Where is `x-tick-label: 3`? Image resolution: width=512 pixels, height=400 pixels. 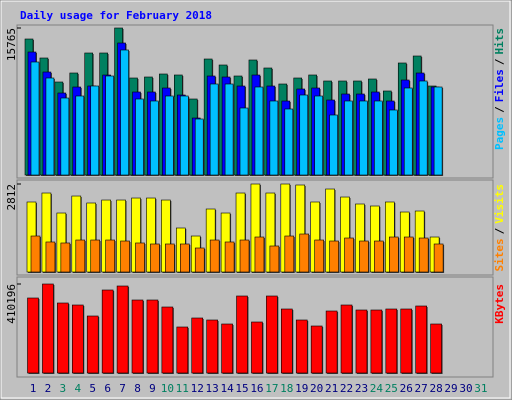
x-tick-label: 3 is located at coordinates (63, 388).